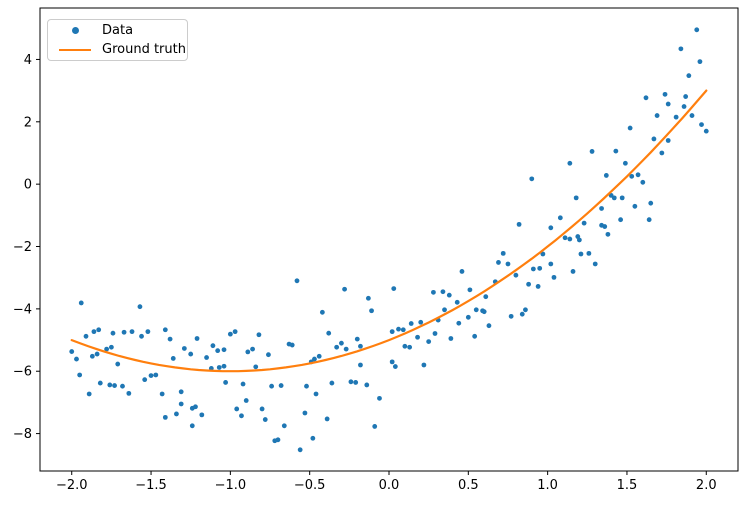  Describe the element at coordinates (231, 485) in the screenshot. I see `x-tick-label: −1.0` at that location.